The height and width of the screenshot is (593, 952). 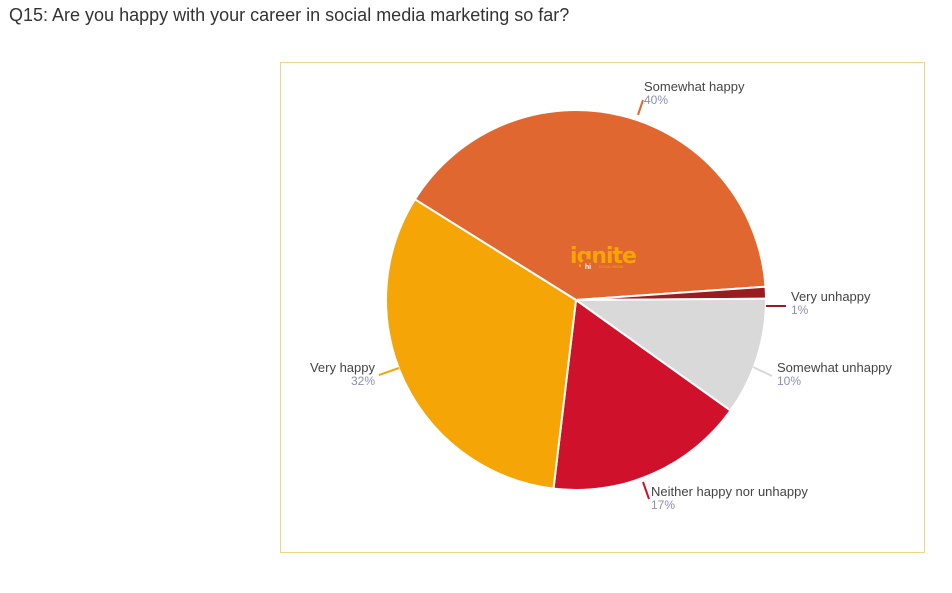 I want to click on logo-tagline: SOCIAL MEDIA, so click(x=611, y=267).